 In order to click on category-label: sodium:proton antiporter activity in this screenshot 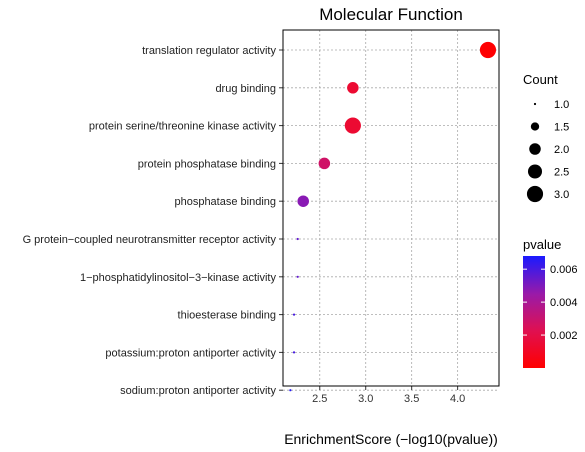, I will do `click(198, 391)`.